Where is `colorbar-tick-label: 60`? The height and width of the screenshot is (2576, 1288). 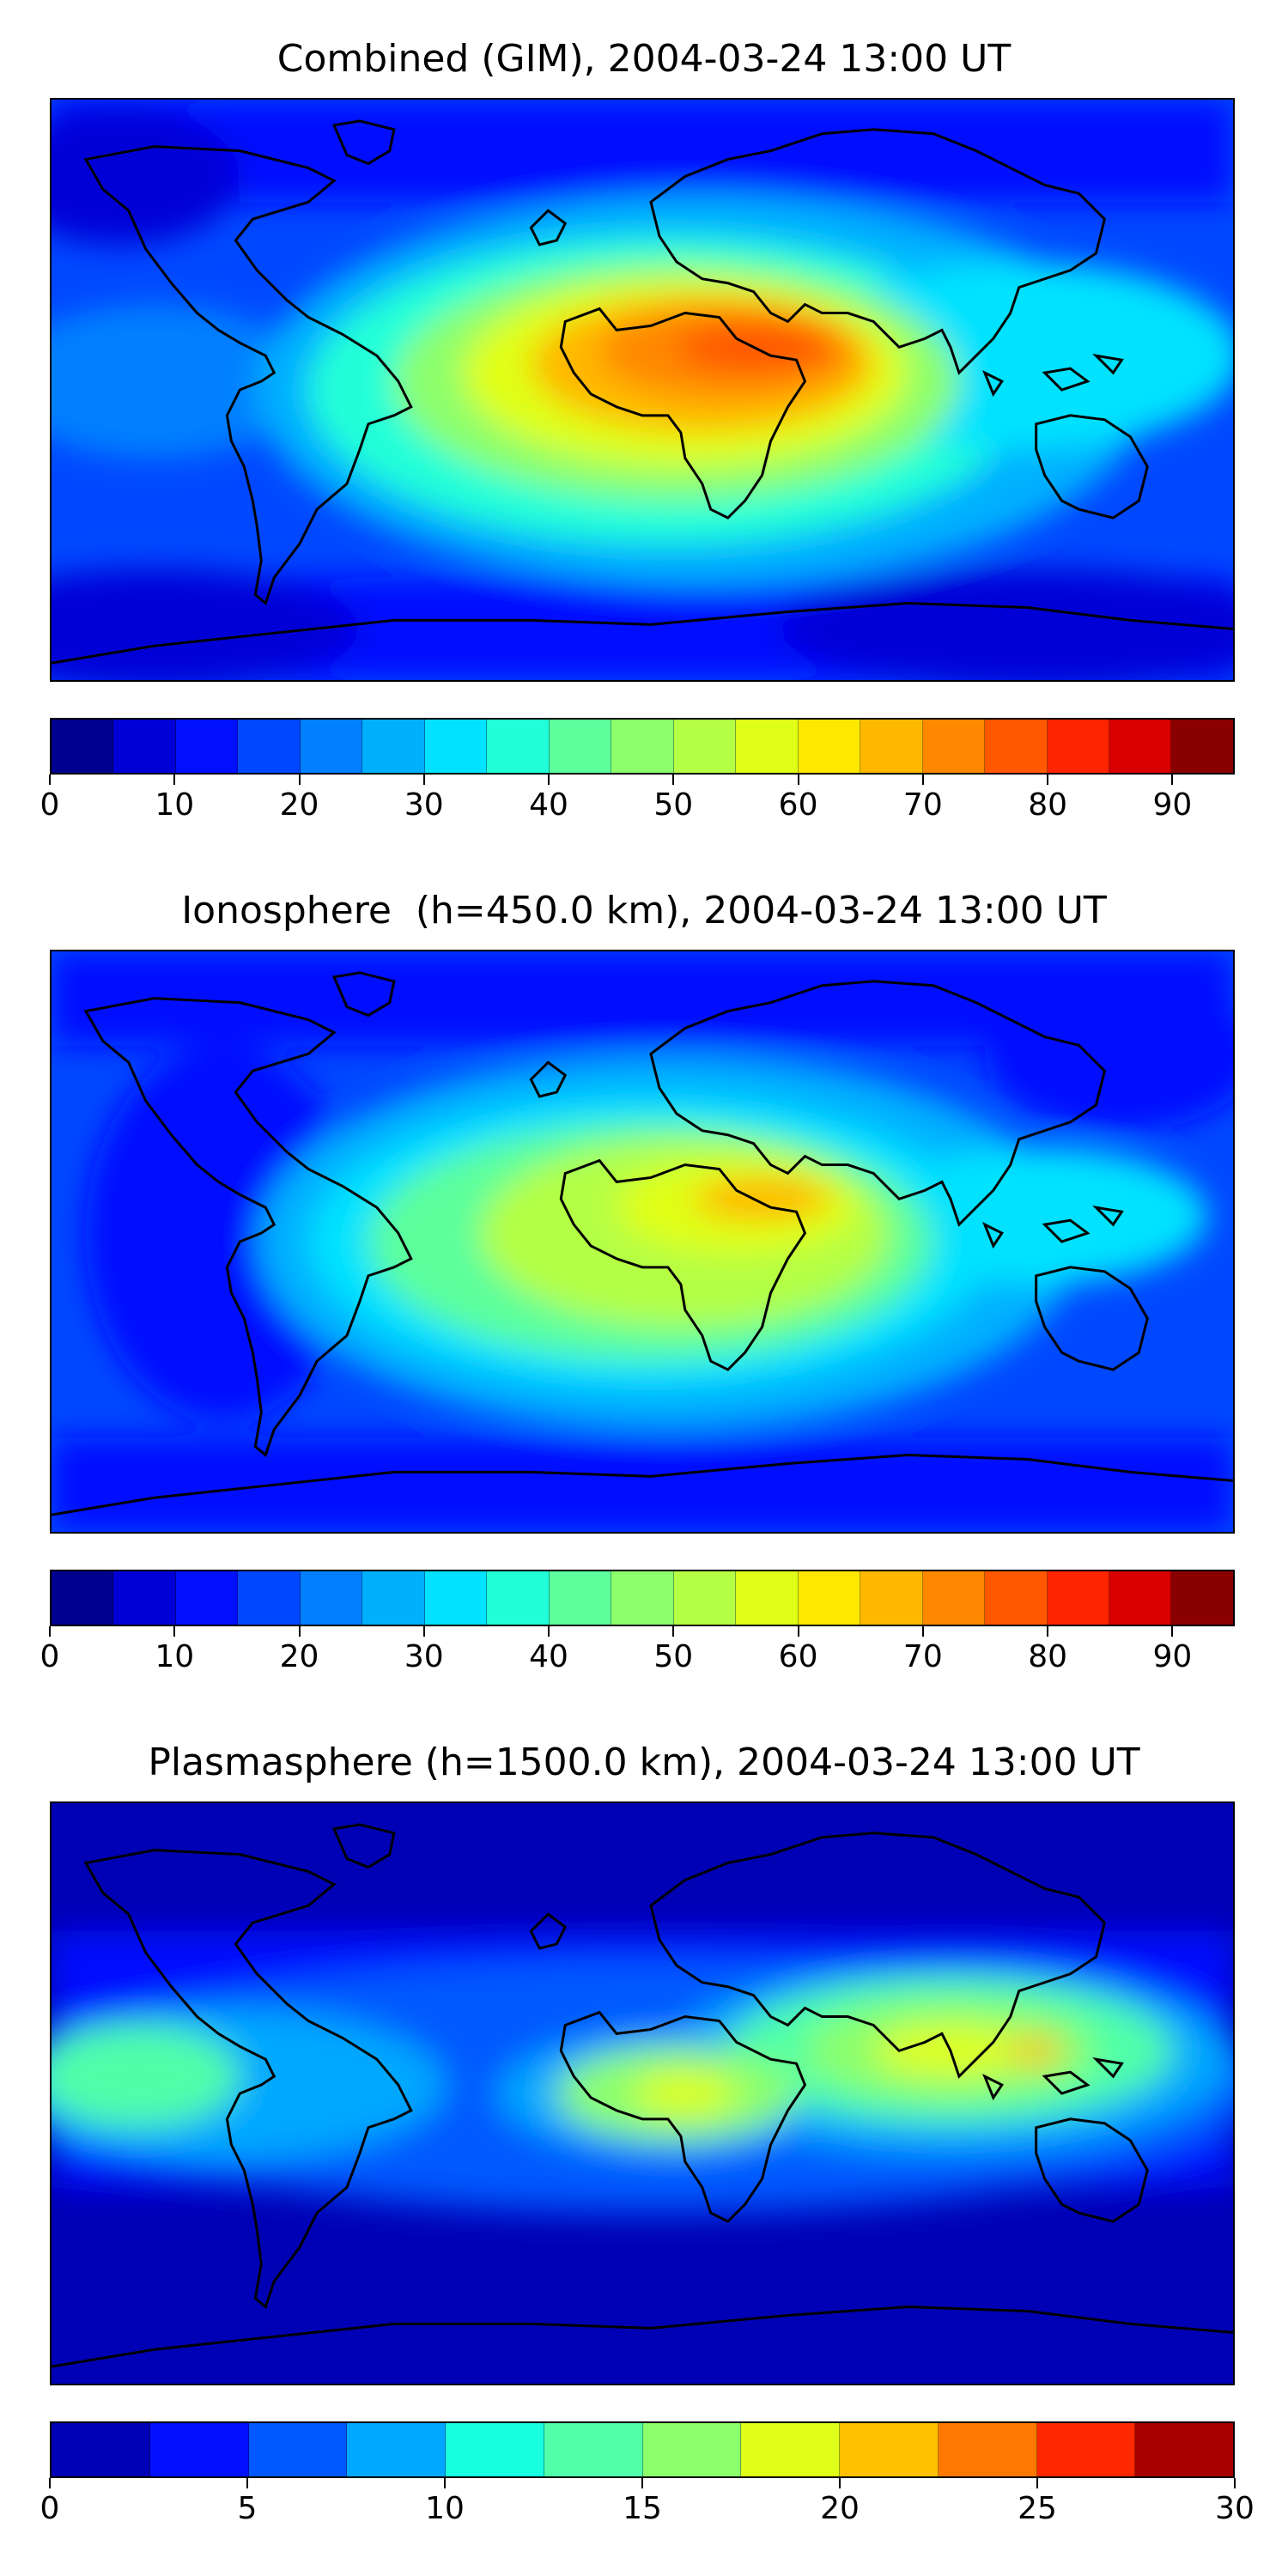
colorbar-tick-label: 60 is located at coordinates (798, 1656).